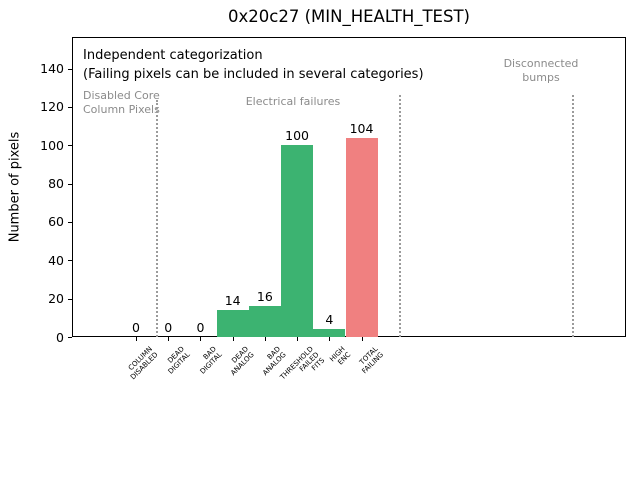  What do you see at coordinates (541, 70) in the screenshot?
I see `region-label-disconnected-bumps: Disconnected bumps` at bounding box center [541, 70].